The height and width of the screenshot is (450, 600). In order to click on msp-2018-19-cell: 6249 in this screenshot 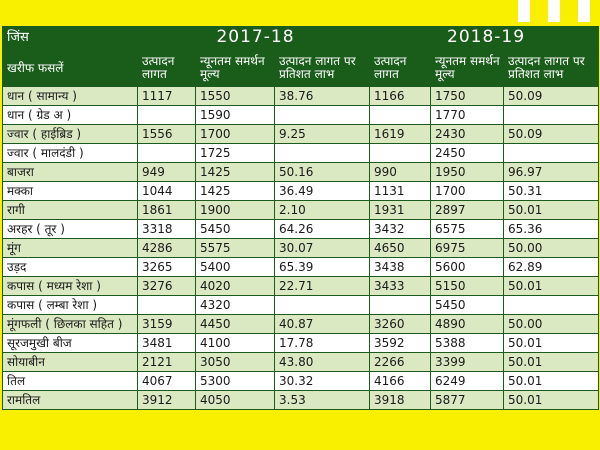, I will do `click(467, 381)`.